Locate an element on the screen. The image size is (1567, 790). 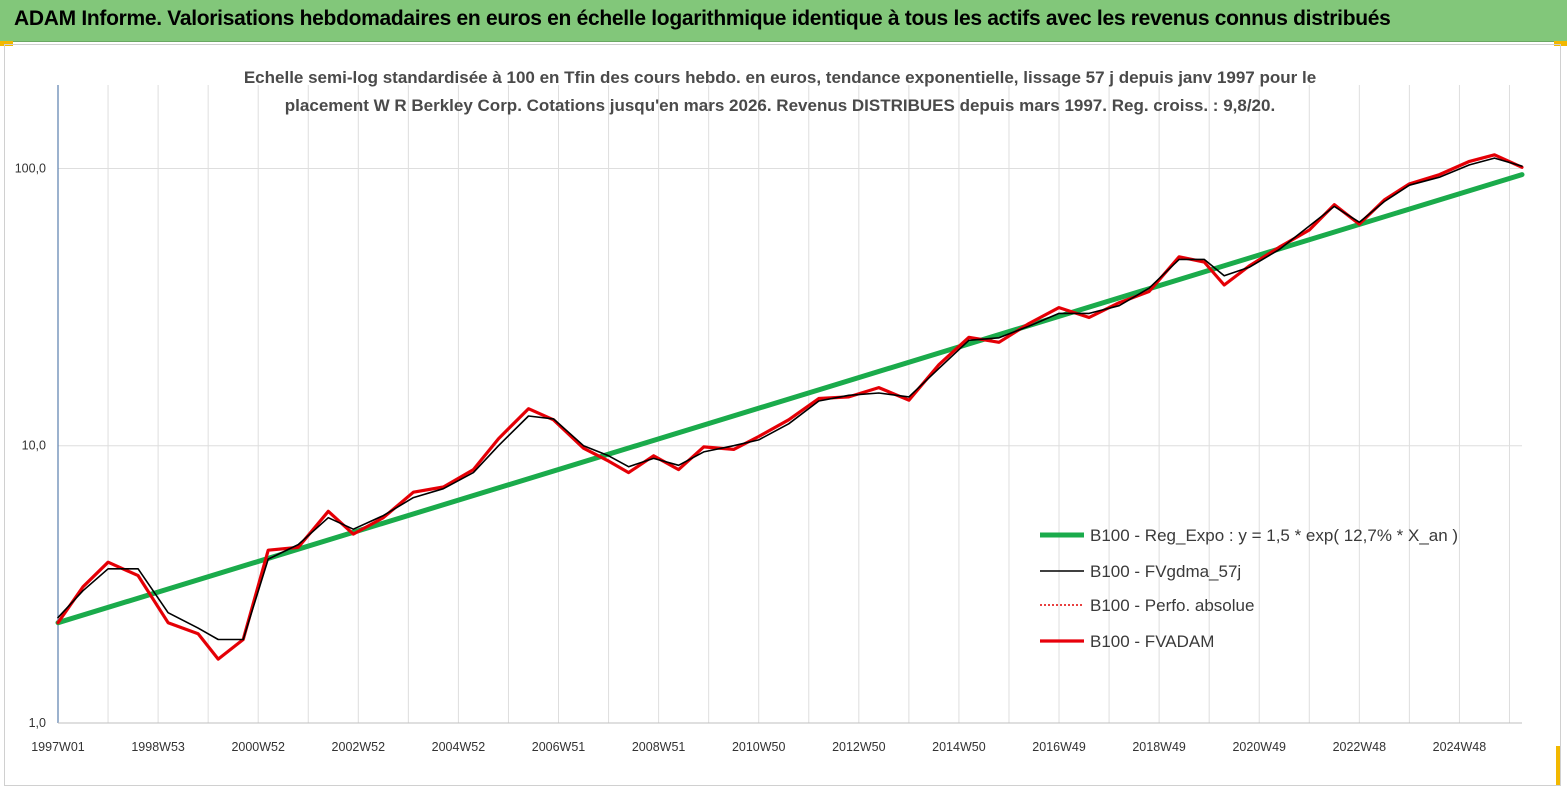
legend-label: B100 - FVADAM is located at coordinates (1152, 641).